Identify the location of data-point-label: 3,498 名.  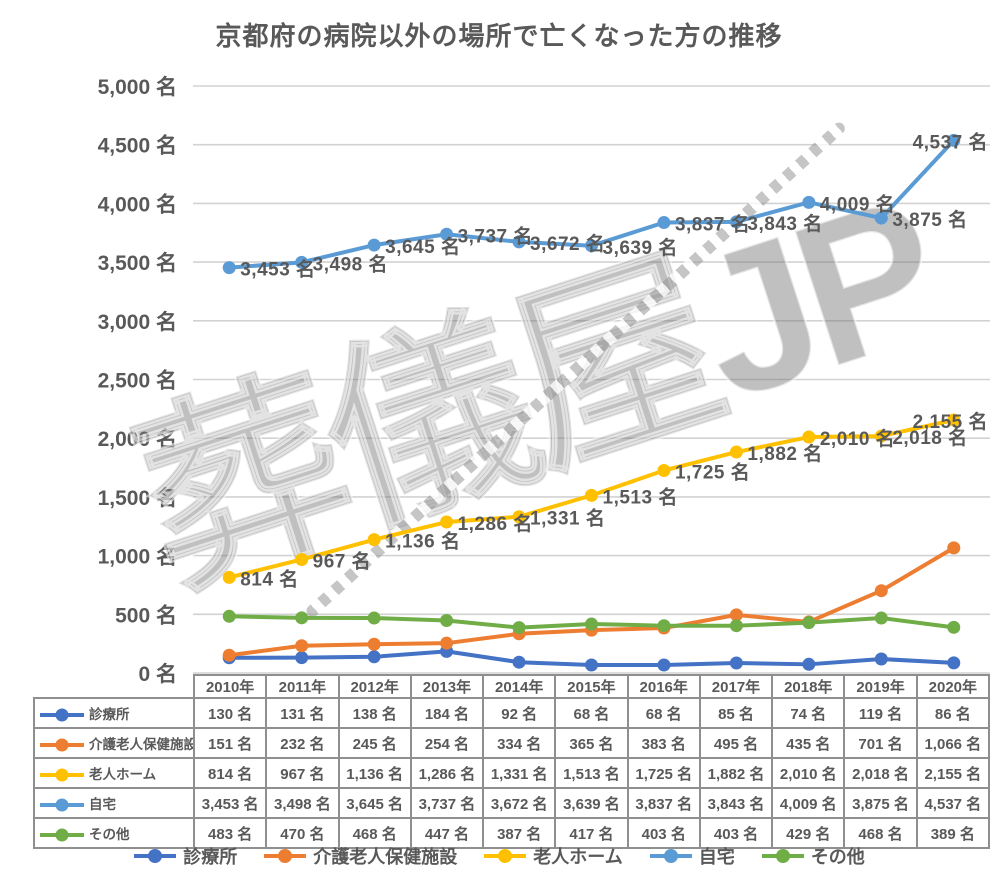
(350, 263).